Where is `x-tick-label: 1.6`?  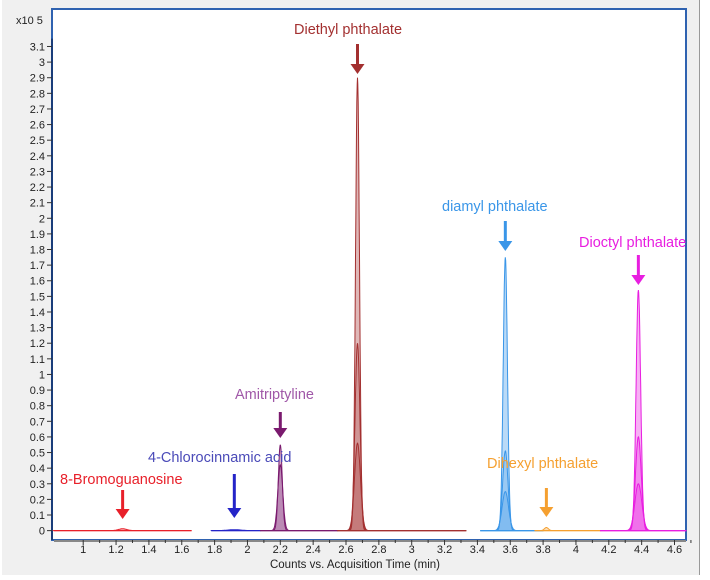
x-tick-label: 1.6 is located at coordinates (181, 550).